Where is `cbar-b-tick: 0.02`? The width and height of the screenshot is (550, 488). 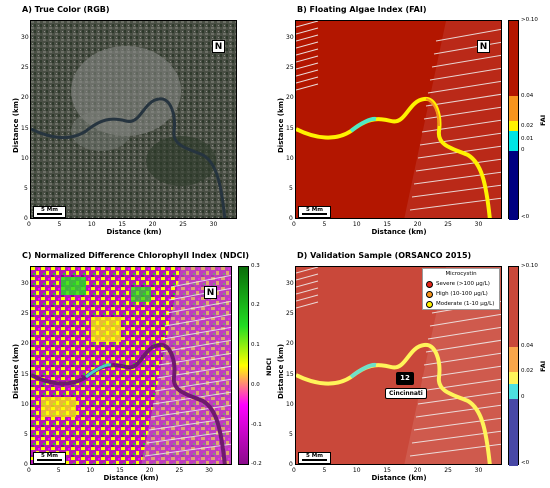
cbar-b-tick: 0.02 is located at coordinates (527, 126).